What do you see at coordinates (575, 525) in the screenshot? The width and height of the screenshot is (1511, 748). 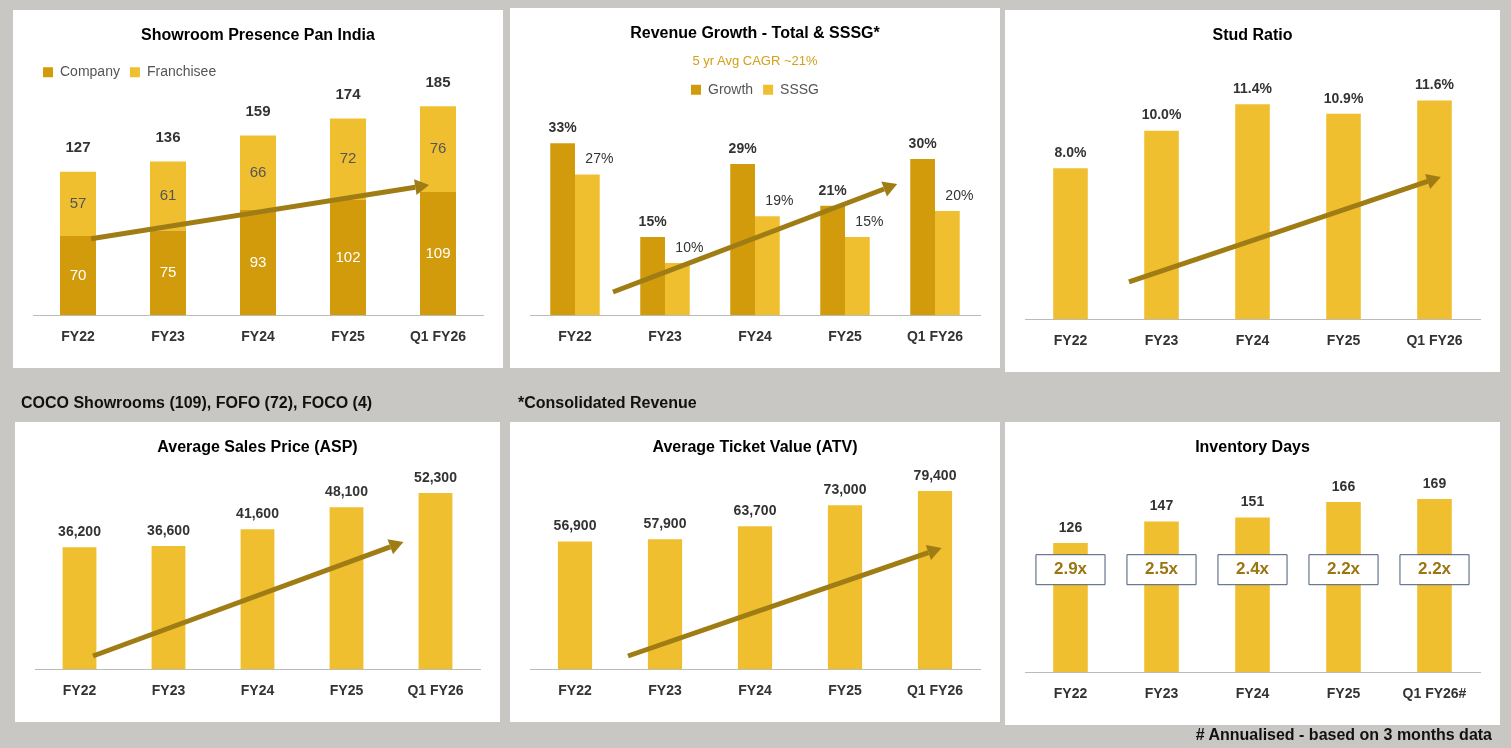 I see `data-label: 56,900` at bounding box center [575, 525].